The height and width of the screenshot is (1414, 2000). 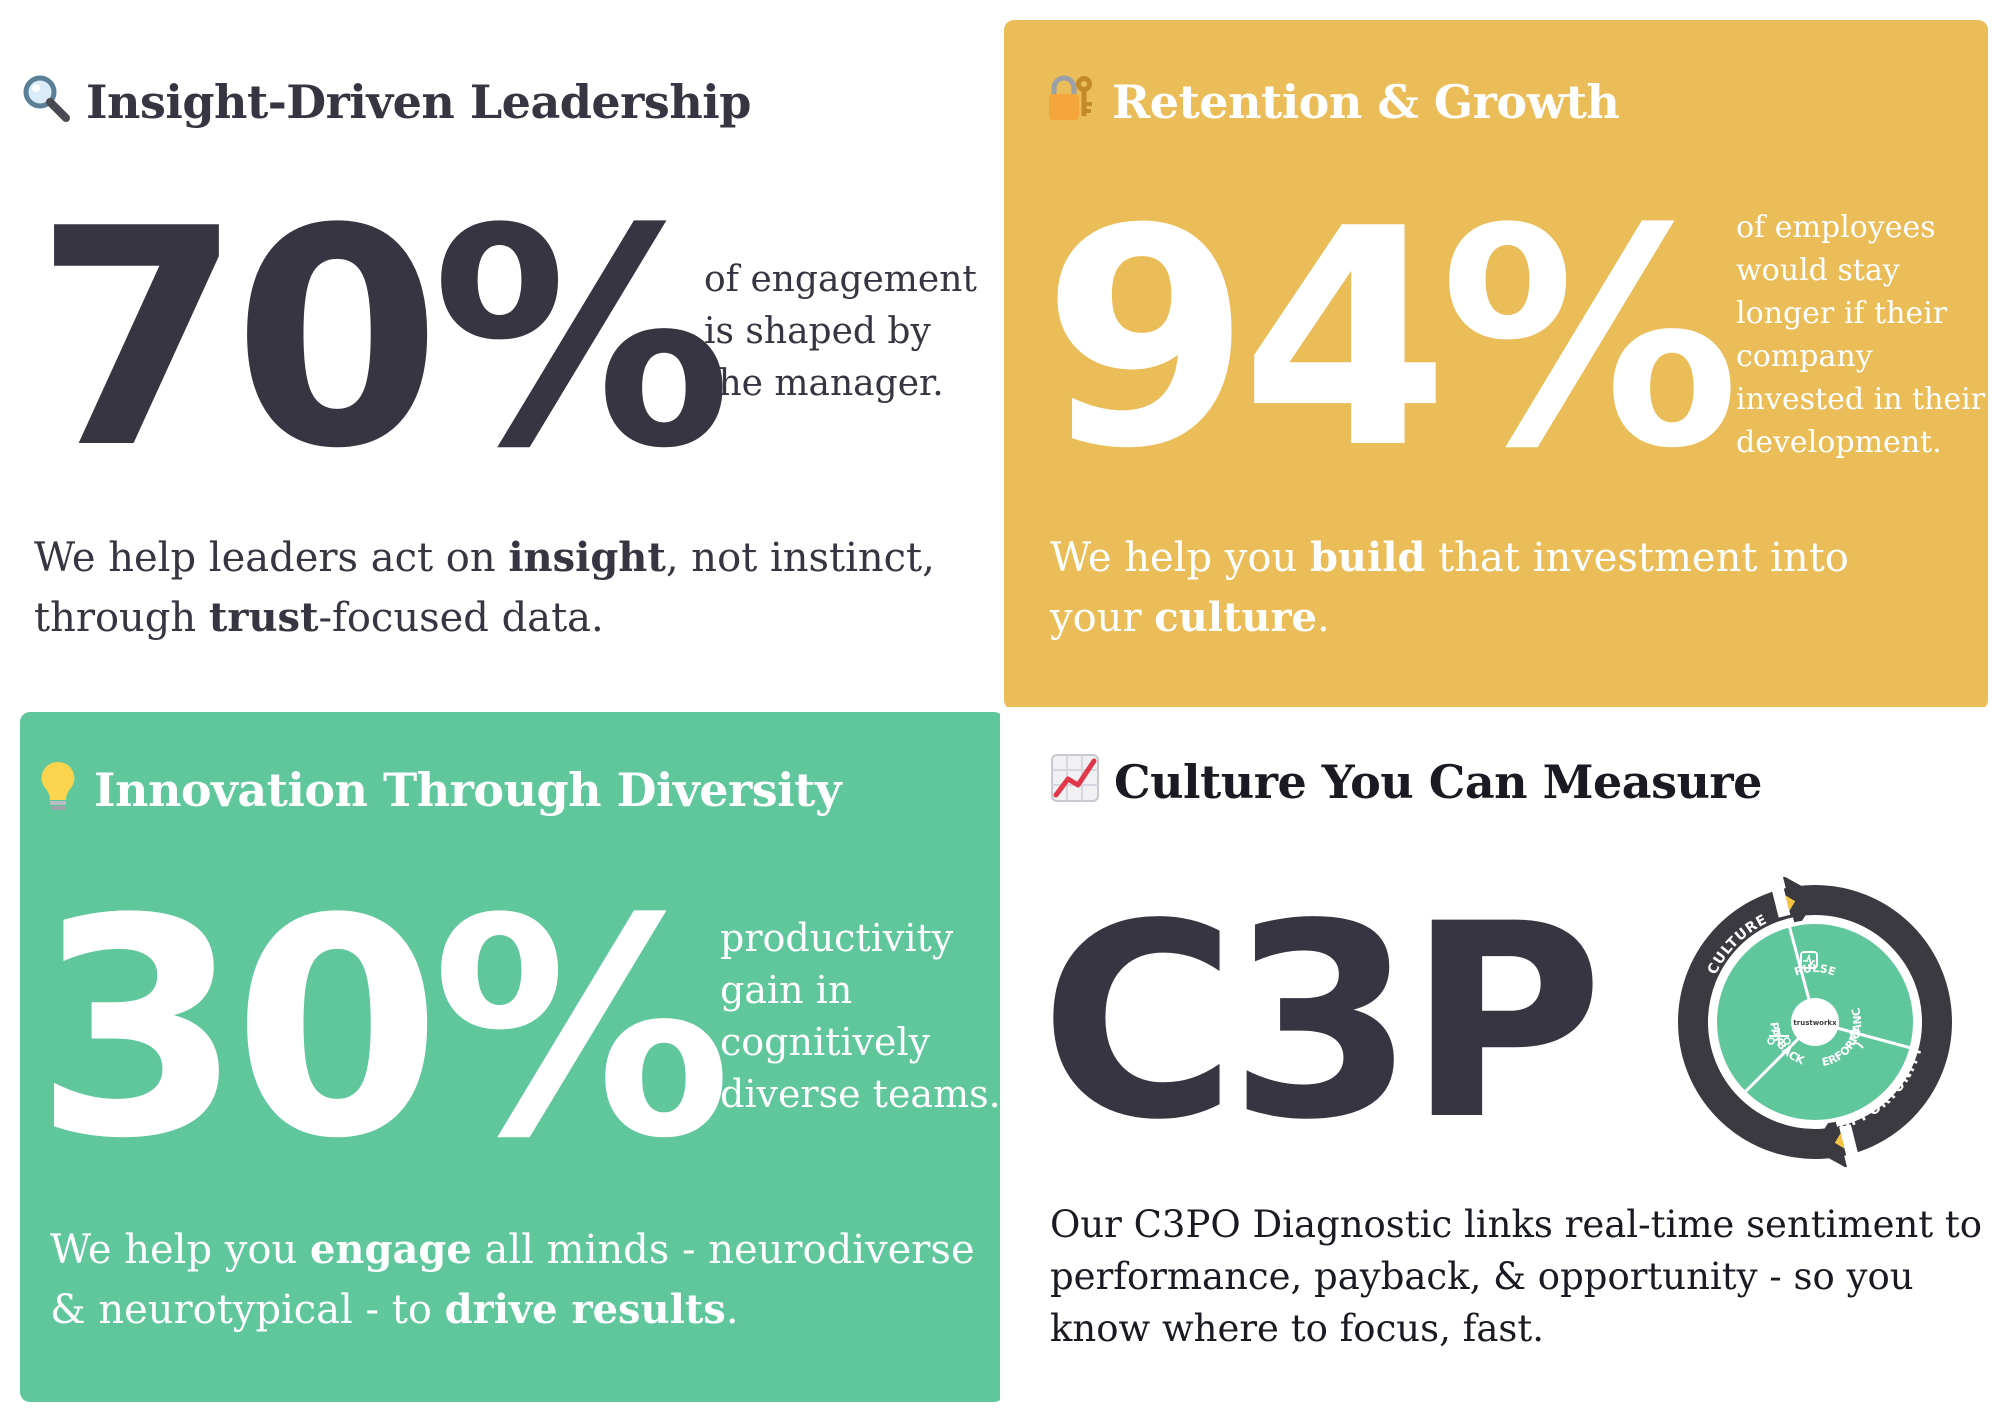 What do you see at coordinates (1855, 1039) in the screenshot?
I see `performance-icon` at bounding box center [1855, 1039].